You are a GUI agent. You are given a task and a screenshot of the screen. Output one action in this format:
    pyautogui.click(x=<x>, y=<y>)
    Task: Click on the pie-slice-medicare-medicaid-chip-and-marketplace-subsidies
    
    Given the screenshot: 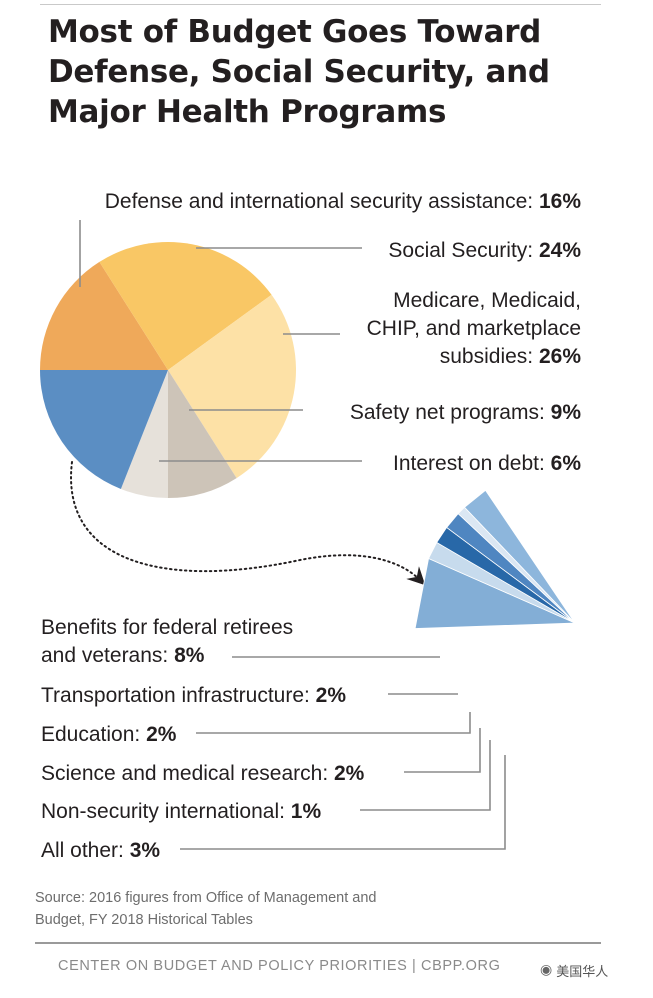 What is the action you would take?
    pyautogui.click(x=232, y=386)
    